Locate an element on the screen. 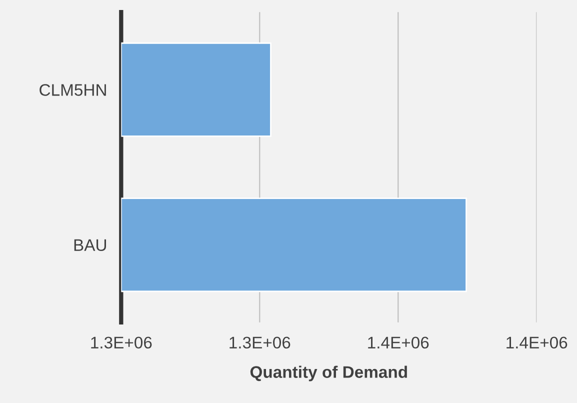 This screenshot has height=403, width=577. x-axis-title: Quantity of Demand is located at coordinates (328, 374).